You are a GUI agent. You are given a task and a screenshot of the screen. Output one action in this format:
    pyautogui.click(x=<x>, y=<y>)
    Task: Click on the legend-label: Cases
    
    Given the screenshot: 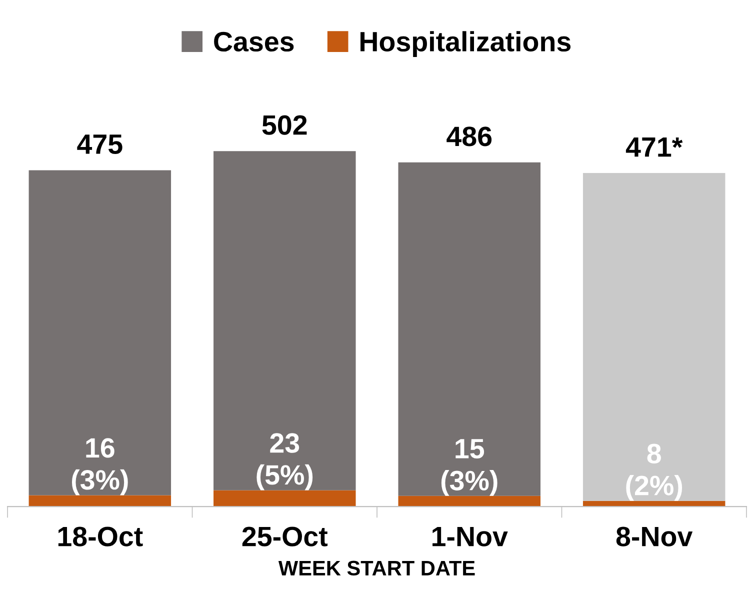 What is the action you would take?
    pyautogui.click(x=254, y=42)
    